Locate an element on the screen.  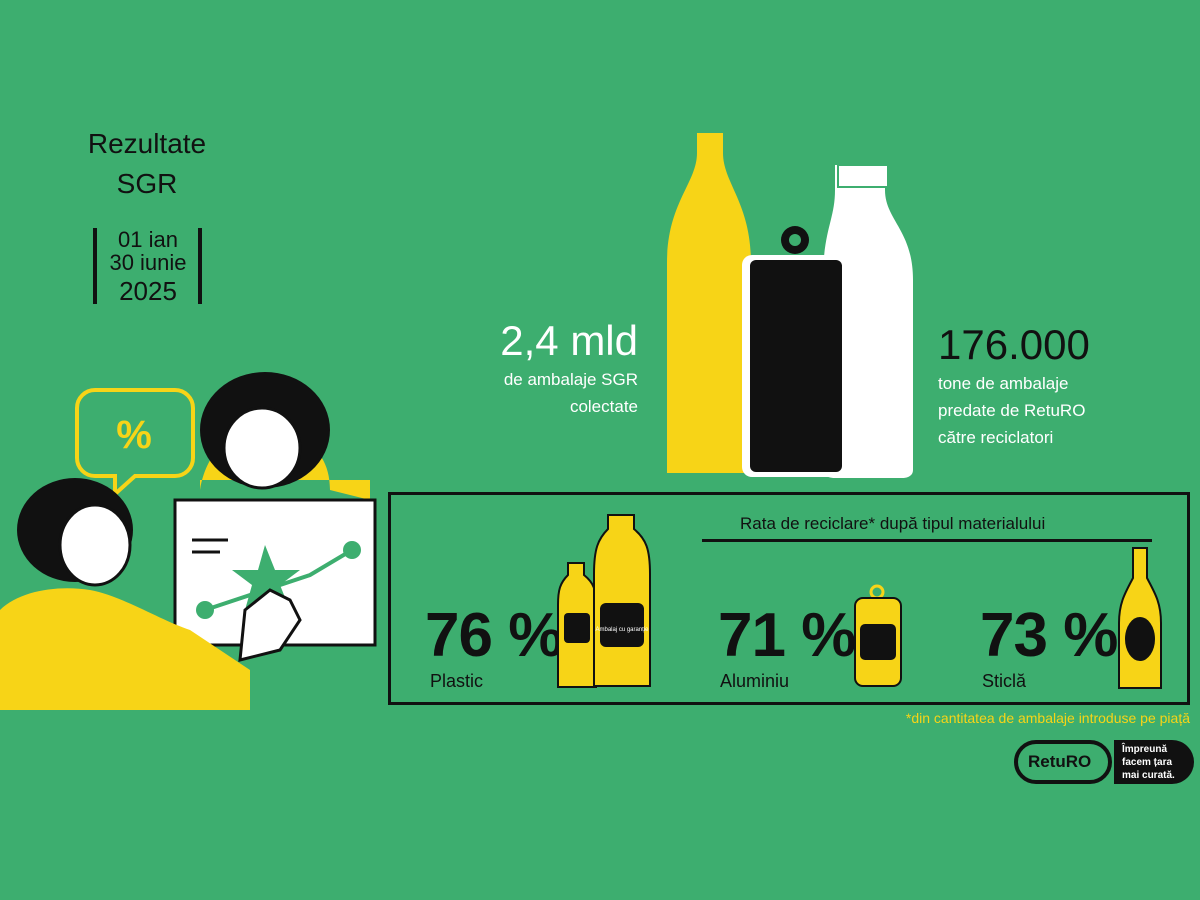
aluminium-label: Aluminiu is located at coordinates (755, 681).